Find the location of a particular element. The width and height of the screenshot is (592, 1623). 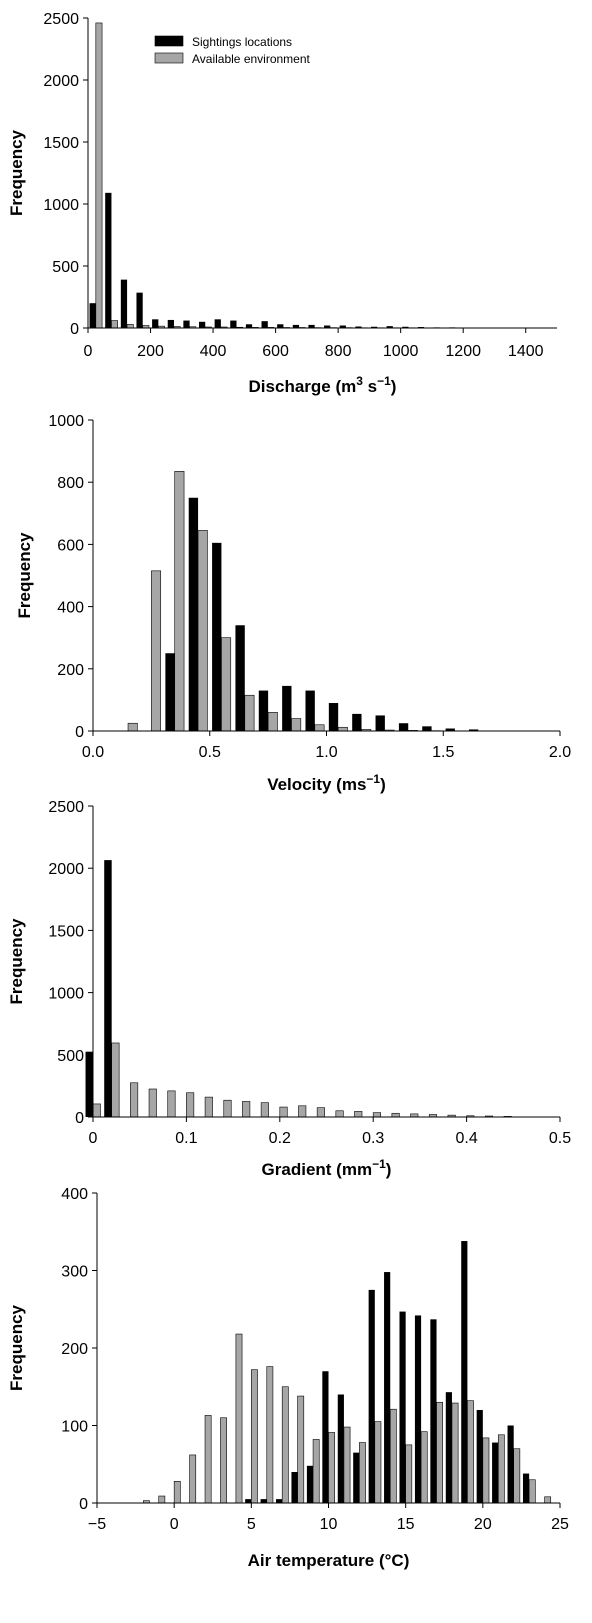

x-tick-label: 2.0 is located at coordinates (560, 752).